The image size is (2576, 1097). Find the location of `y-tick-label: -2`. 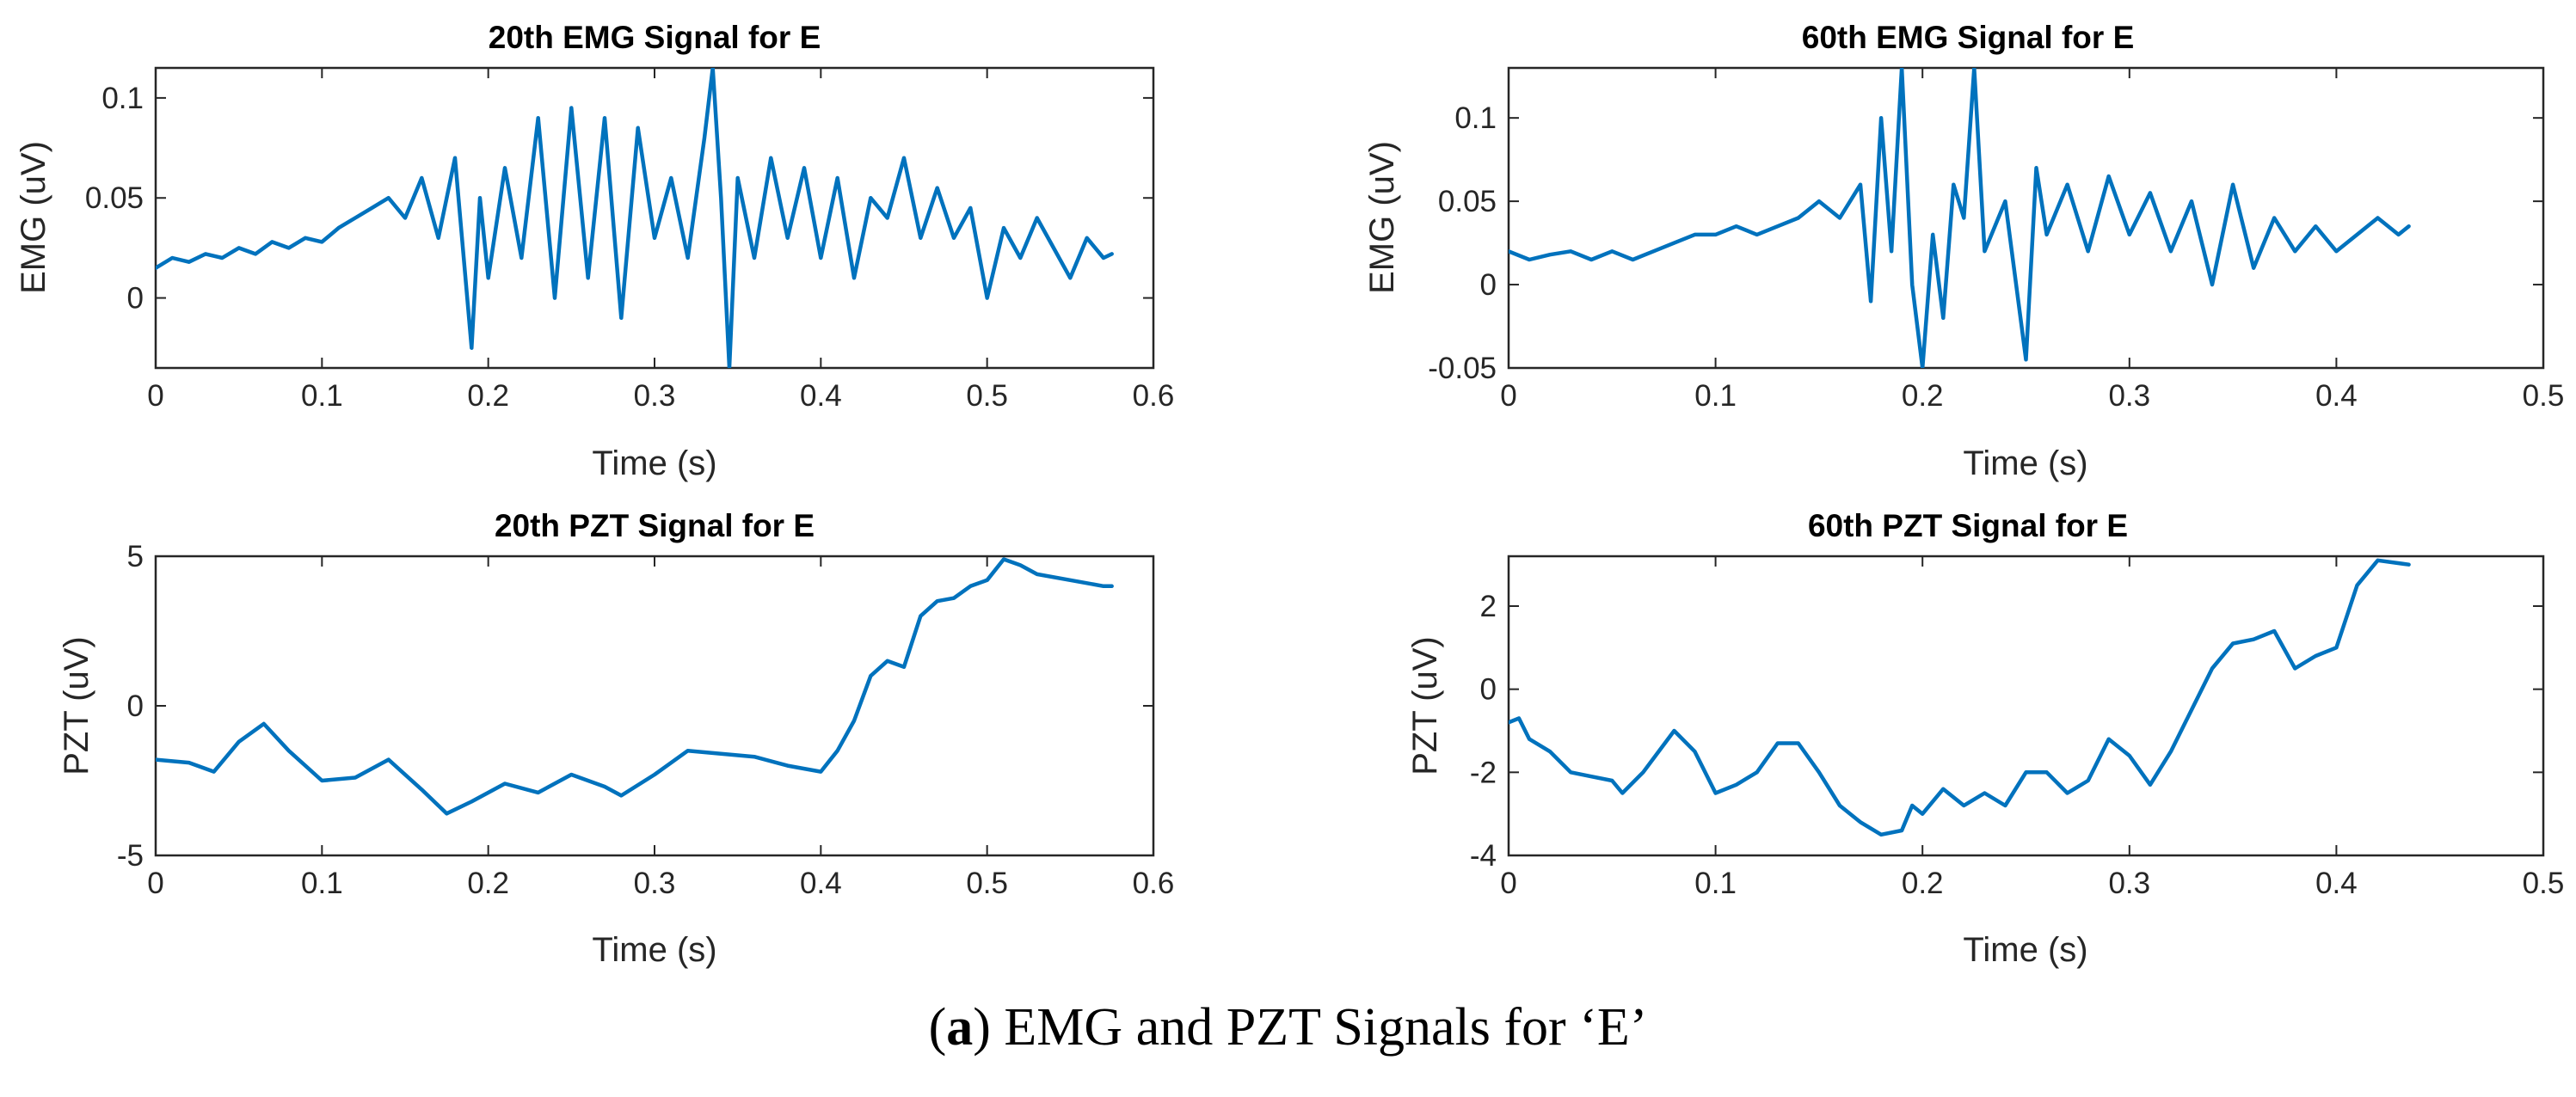

y-tick-label: -2 is located at coordinates (1483, 772).